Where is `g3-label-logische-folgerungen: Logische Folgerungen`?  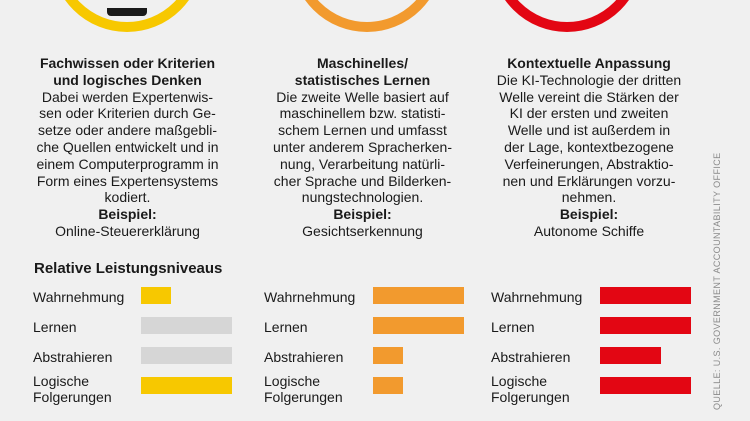 g3-label-logische-folgerungen: Logische Folgerungen is located at coordinates (530, 389).